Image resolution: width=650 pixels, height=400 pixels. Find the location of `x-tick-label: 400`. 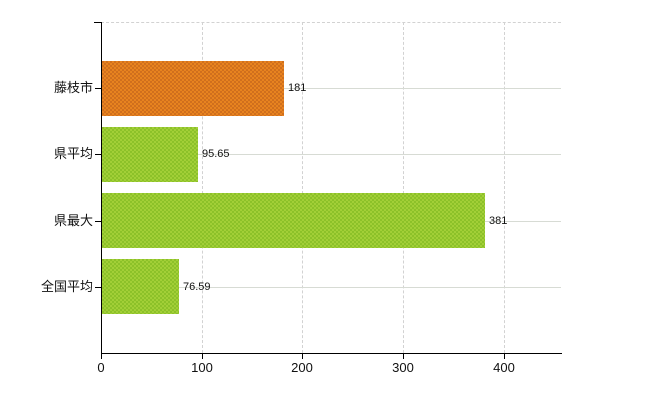

x-tick-label: 400 is located at coordinates (504, 367).